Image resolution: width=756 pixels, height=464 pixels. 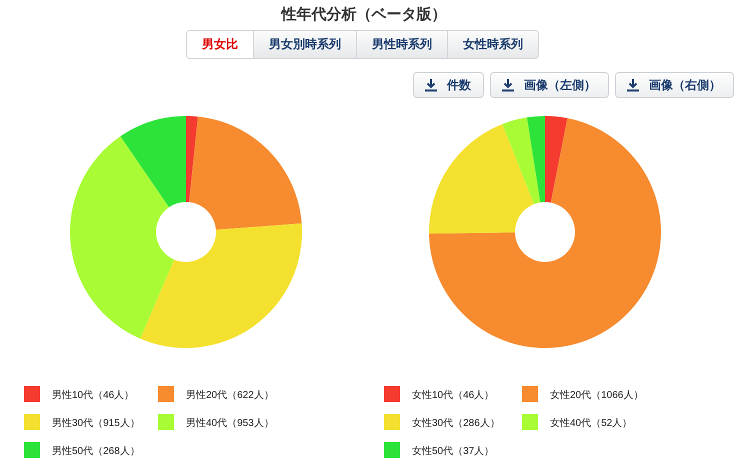 What do you see at coordinates (591, 423) in the screenshot?
I see `legend-label: 女性40代（52人）` at bounding box center [591, 423].